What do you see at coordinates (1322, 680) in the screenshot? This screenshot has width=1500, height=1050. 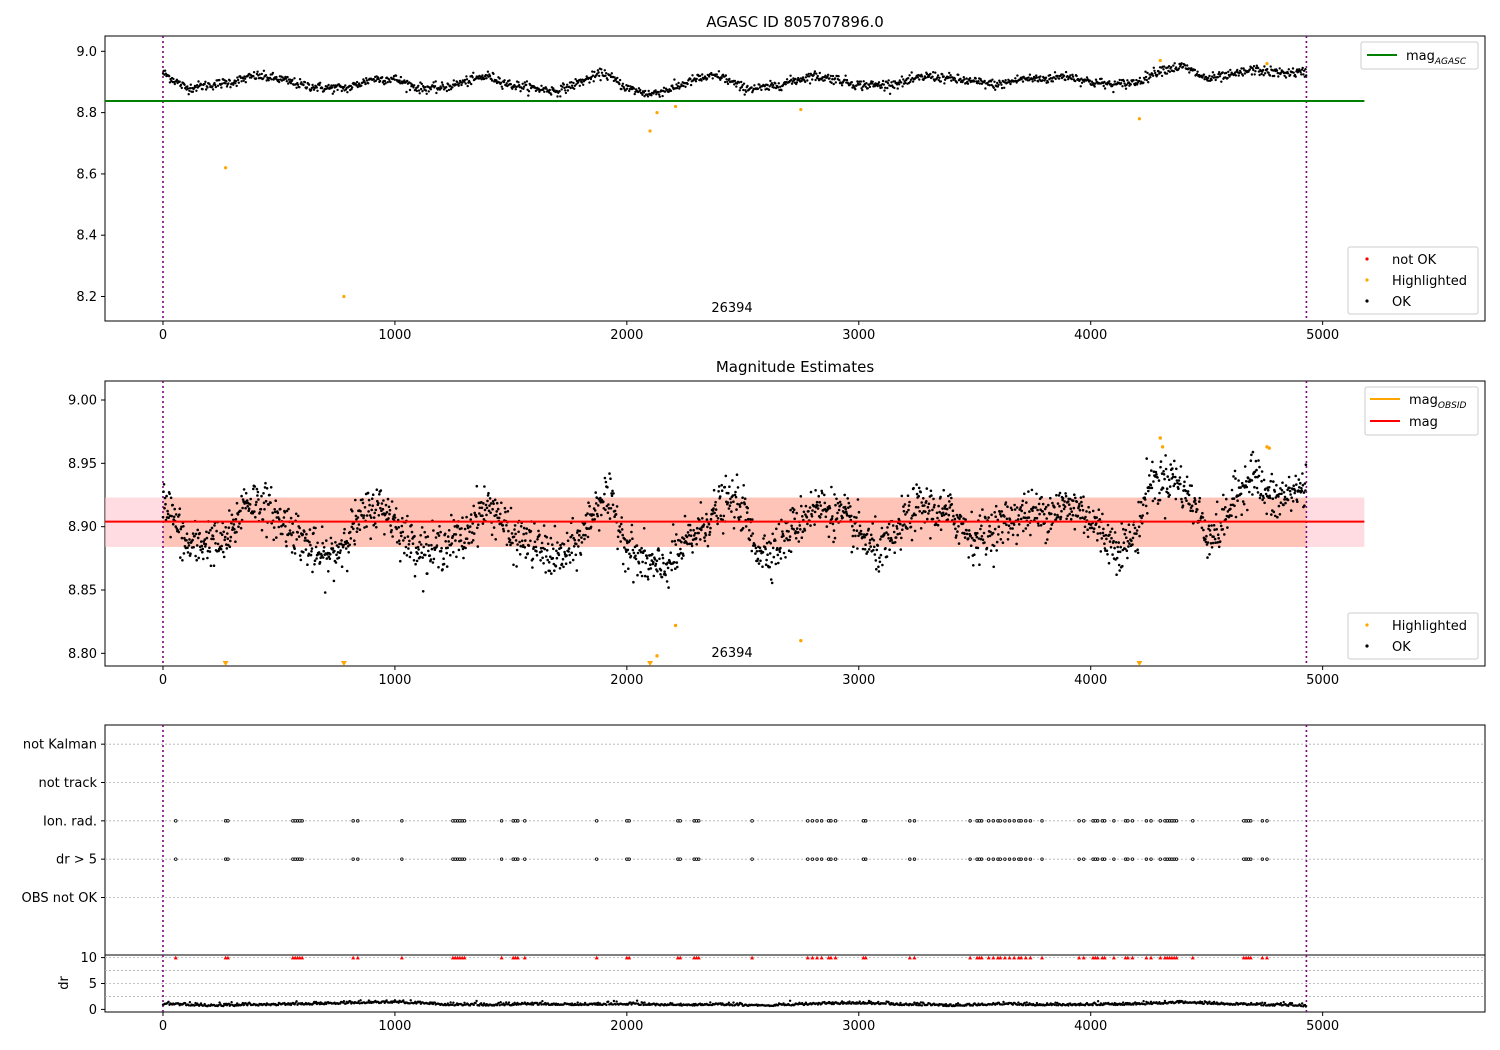 I see `x-tick-label: 5000` at bounding box center [1322, 680].